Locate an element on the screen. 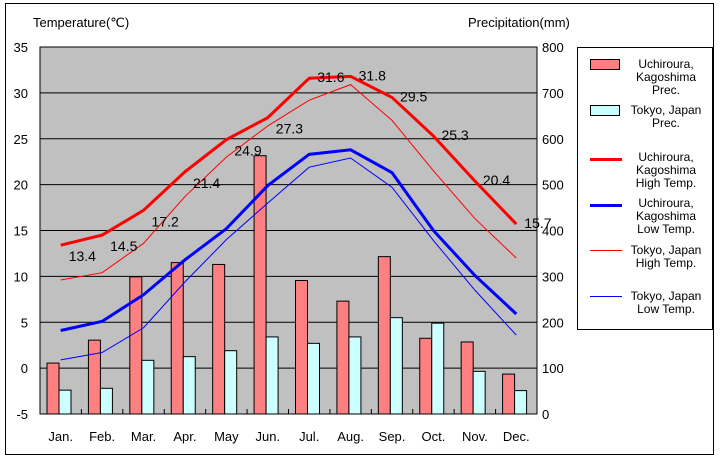  prec-tick-label: 100 is located at coordinates (553, 368).